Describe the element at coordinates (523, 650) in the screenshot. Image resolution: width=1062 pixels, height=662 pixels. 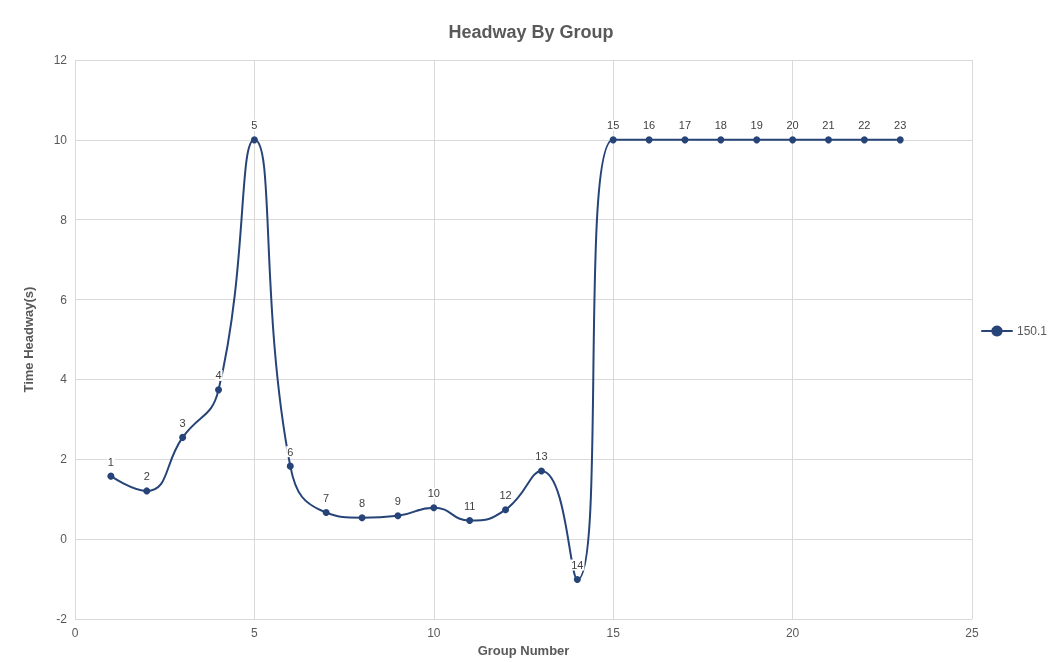
I see `x-axis-title: Group Number` at that location.